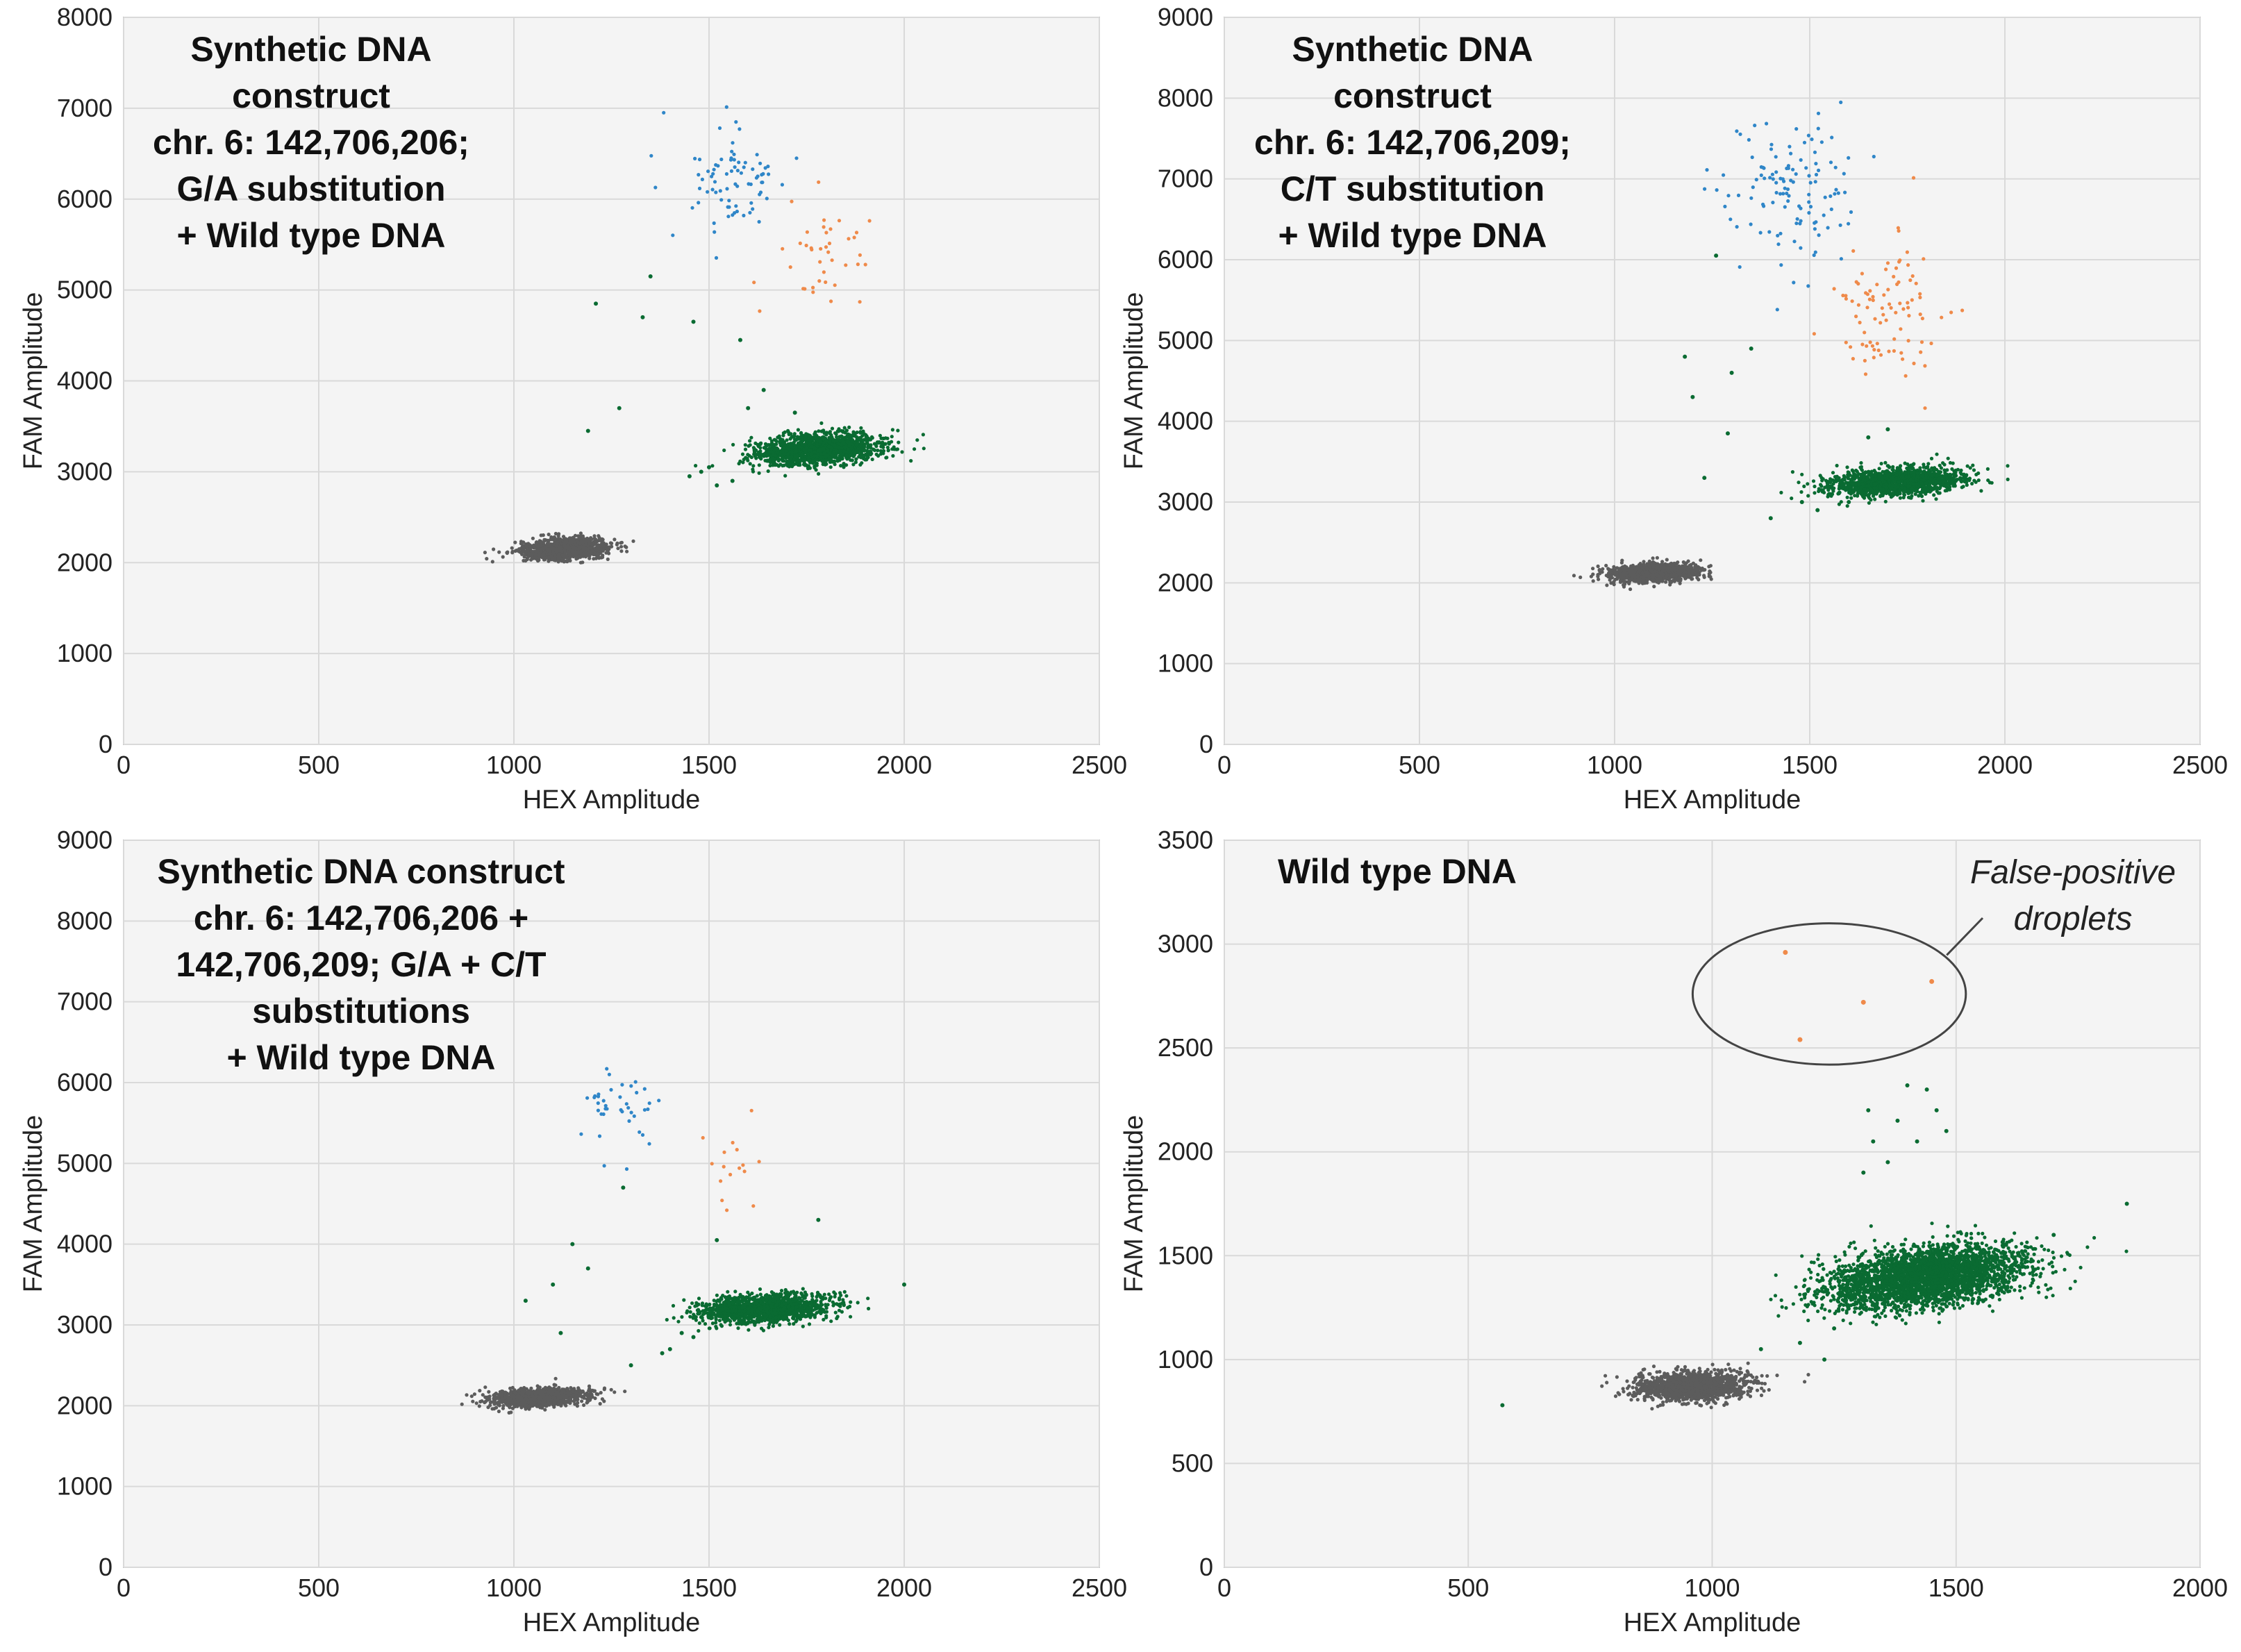  I want to click on y-tick-label: 4000, so click(85, 381).